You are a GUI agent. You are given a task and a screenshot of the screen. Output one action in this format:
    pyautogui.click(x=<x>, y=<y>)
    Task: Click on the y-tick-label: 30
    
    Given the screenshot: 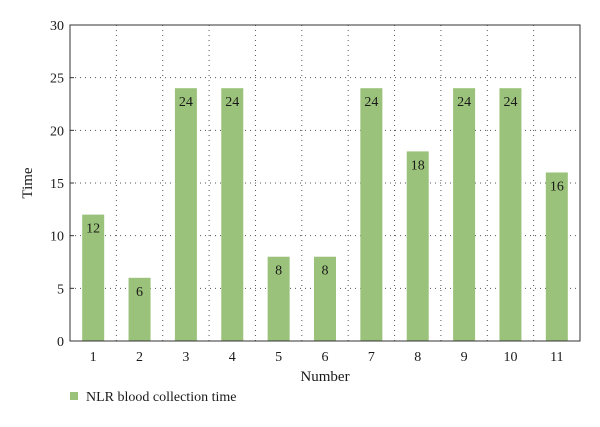 What is the action you would take?
    pyautogui.click(x=57, y=26)
    